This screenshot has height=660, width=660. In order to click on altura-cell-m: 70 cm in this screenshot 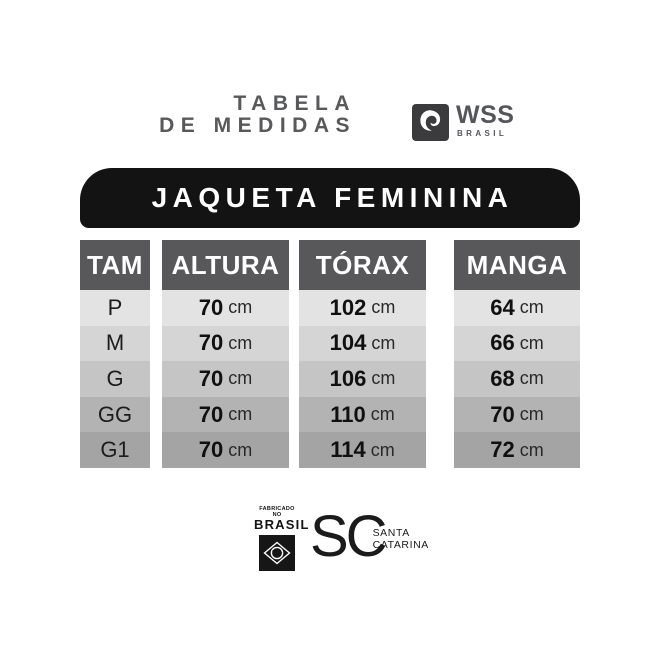, I will do `click(225, 343)`.